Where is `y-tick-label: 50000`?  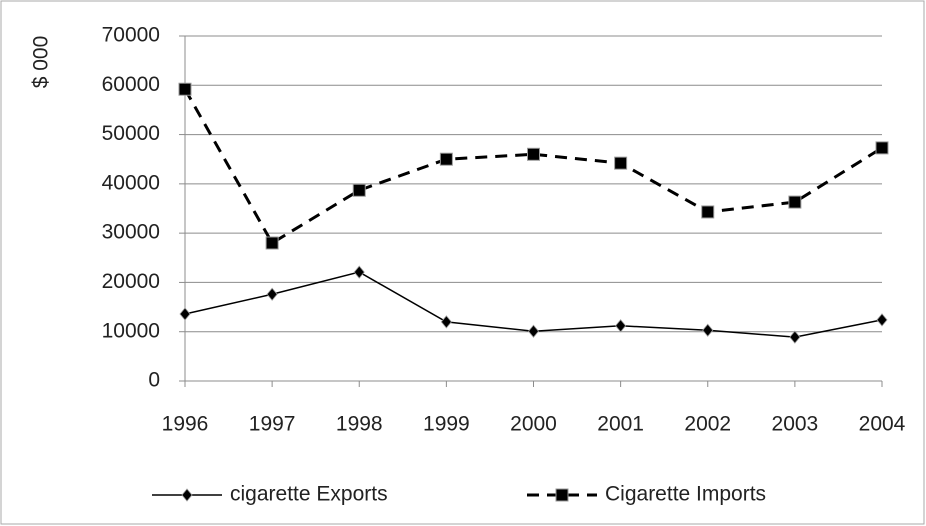 y-tick-label: 50000 is located at coordinates (131, 133).